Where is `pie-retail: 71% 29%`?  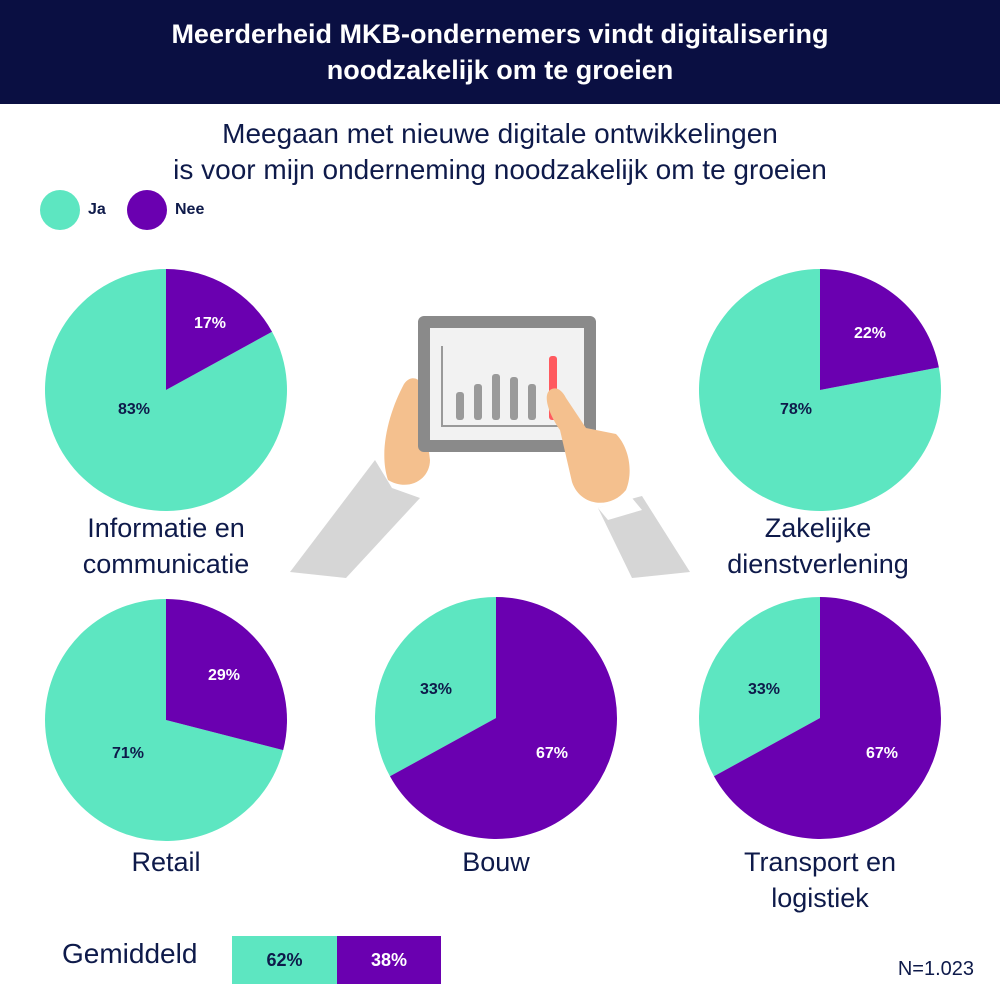
pie-retail: 71% 29% is located at coordinates (165, 720).